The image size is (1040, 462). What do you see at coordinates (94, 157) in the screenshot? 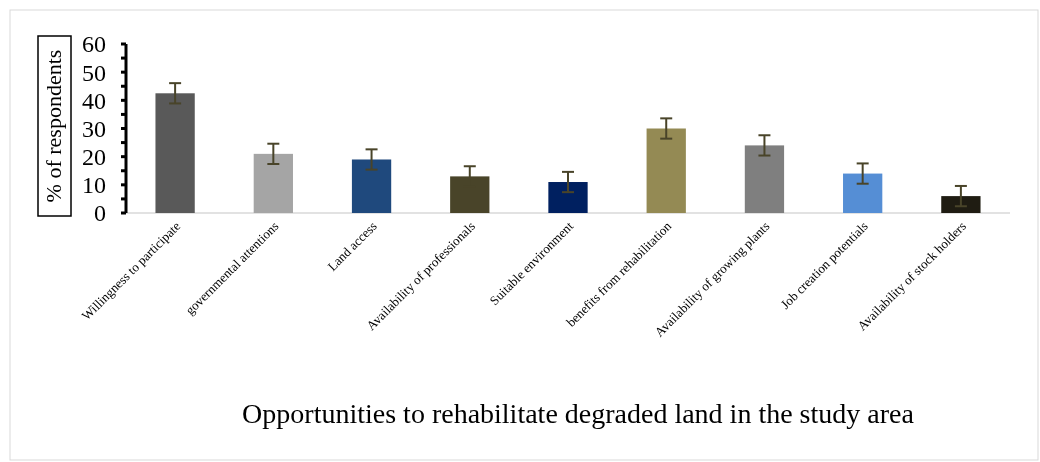
I see `y-tick-label: 20` at bounding box center [94, 157].